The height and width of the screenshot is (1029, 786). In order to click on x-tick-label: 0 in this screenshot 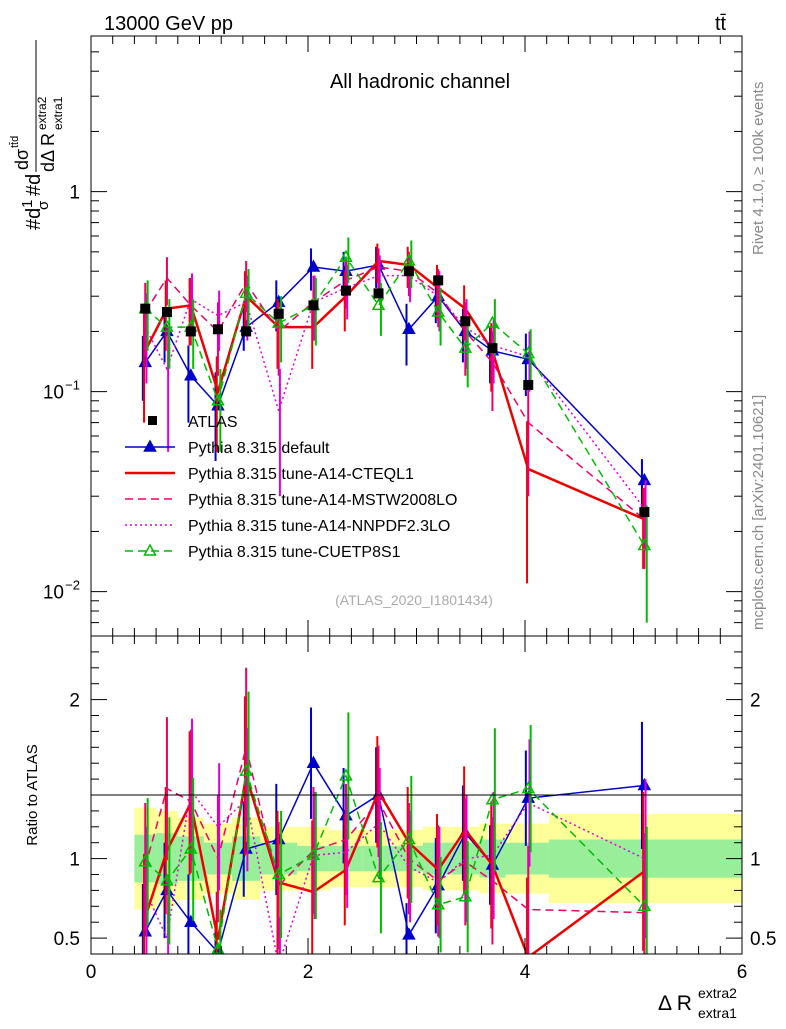, I will do `click(91, 972)`.